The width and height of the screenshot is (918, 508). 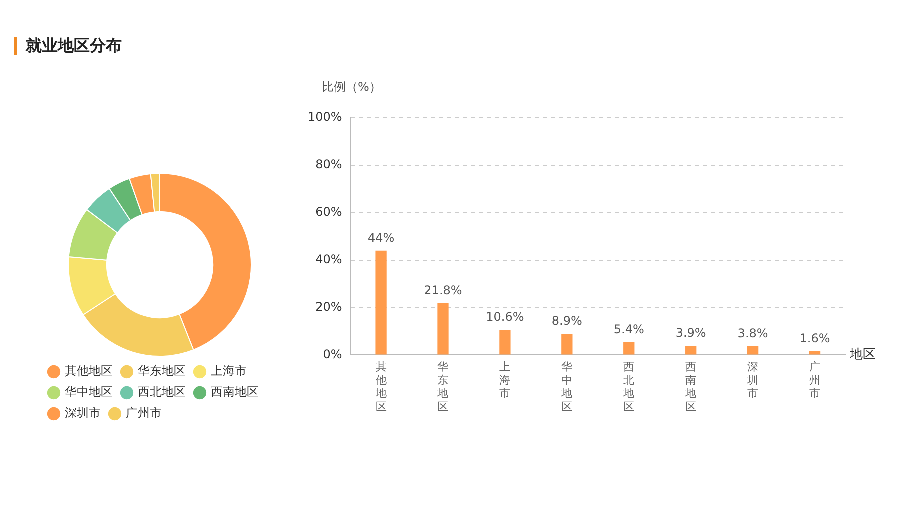 I want to click on data-label: 10.6%, so click(x=505, y=317).